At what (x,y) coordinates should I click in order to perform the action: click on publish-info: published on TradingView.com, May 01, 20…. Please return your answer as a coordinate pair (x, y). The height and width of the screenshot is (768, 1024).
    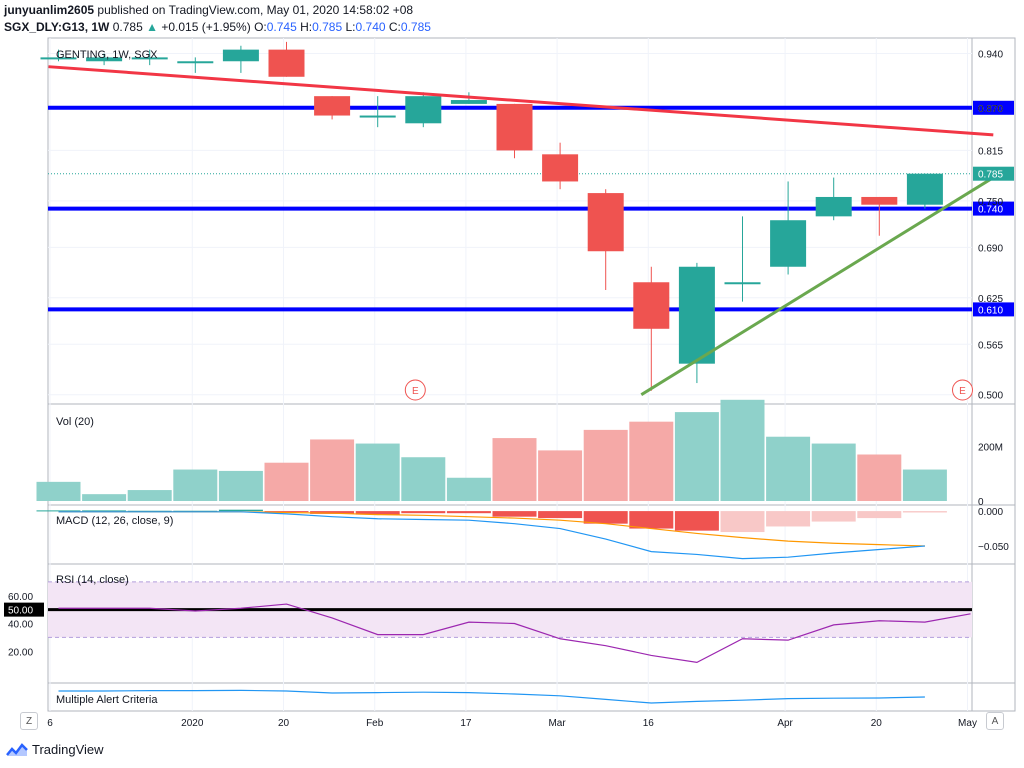
    Looking at the image, I should click on (255, 10).